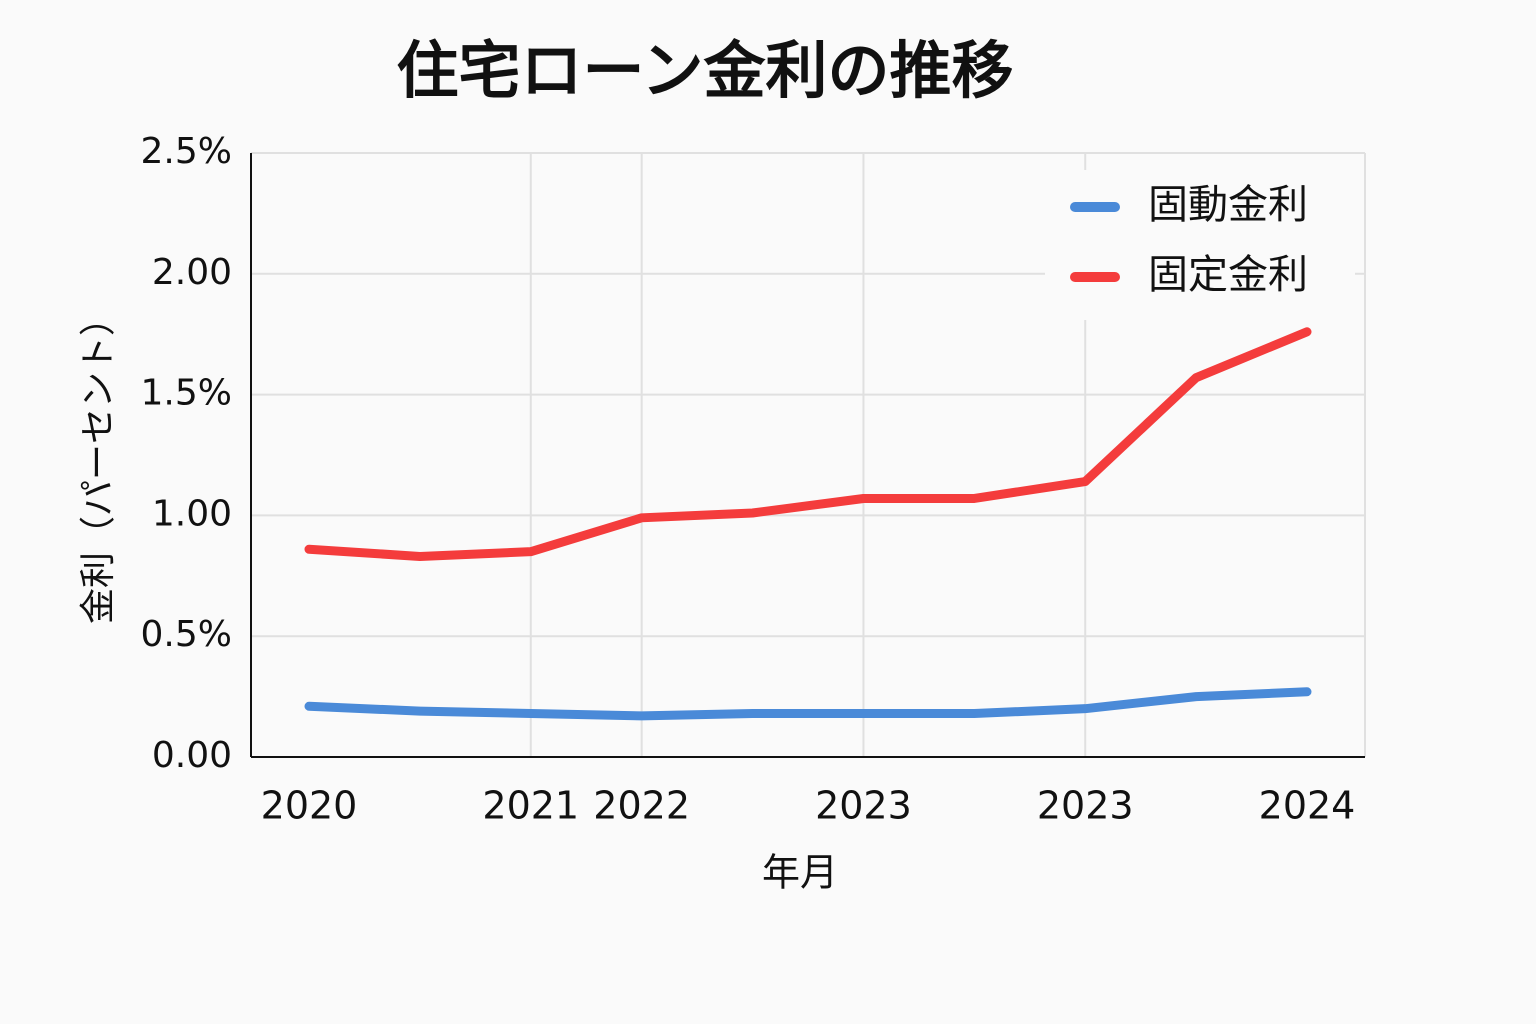  Describe the element at coordinates (1228, 275) in the screenshot. I see `legend-label: 固定金利` at that location.